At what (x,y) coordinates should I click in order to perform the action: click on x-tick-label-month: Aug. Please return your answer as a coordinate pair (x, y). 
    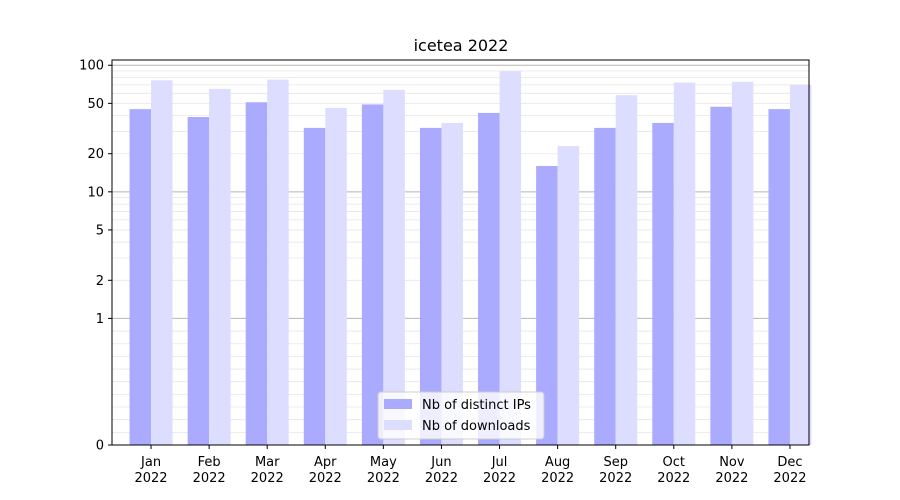
    Looking at the image, I should click on (557, 462).